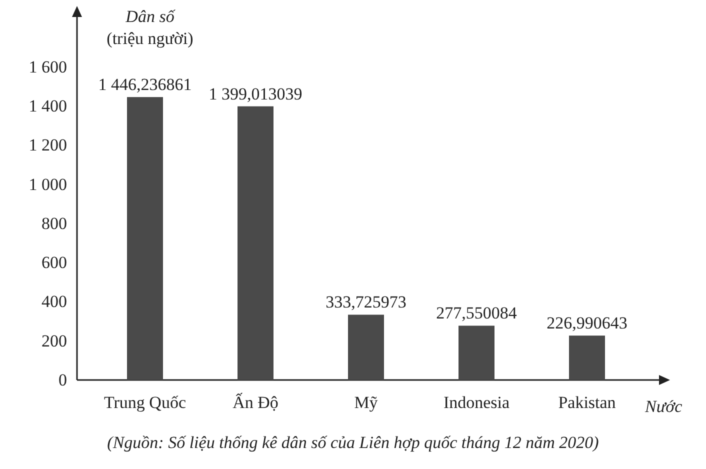 Image resolution: width=706 pixels, height=469 pixels. What do you see at coordinates (587, 402) in the screenshot?
I see `x-tick-label: Pakistan` at bounding box center [587, 402].